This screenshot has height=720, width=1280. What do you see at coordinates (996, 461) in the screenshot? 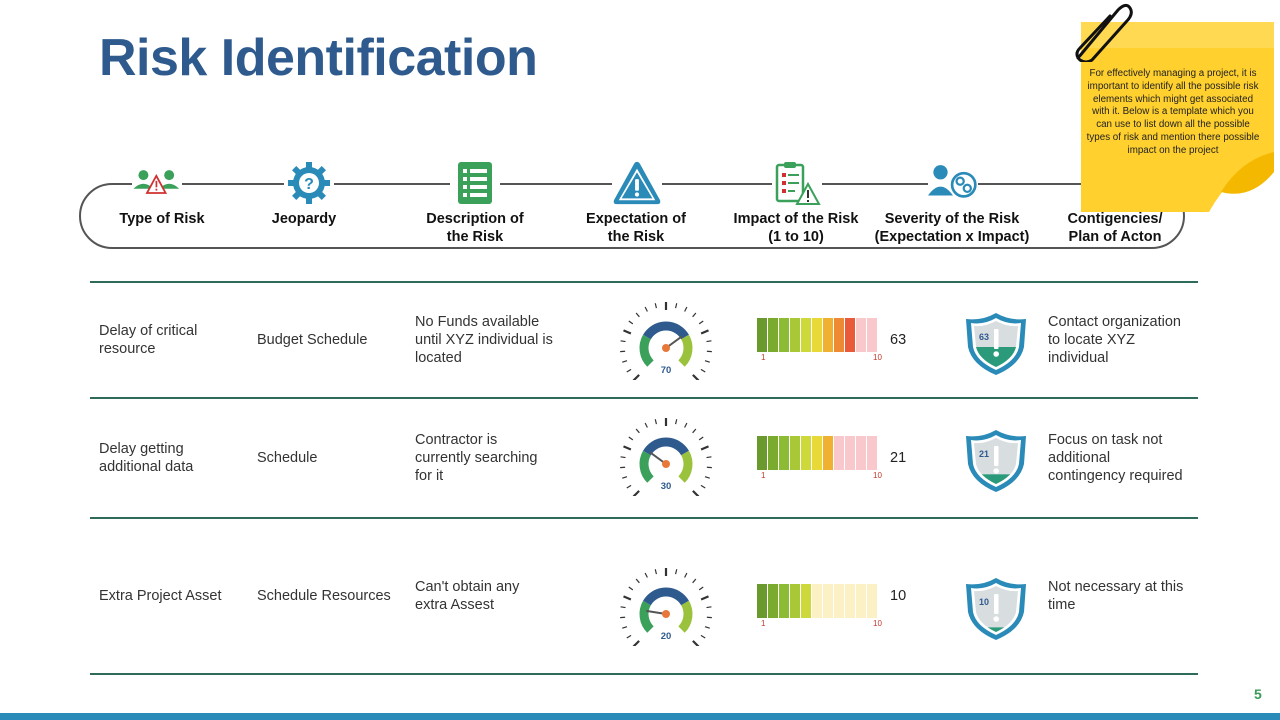
I see `severity-shield-icon: 21` at bounding box center [996, 461].